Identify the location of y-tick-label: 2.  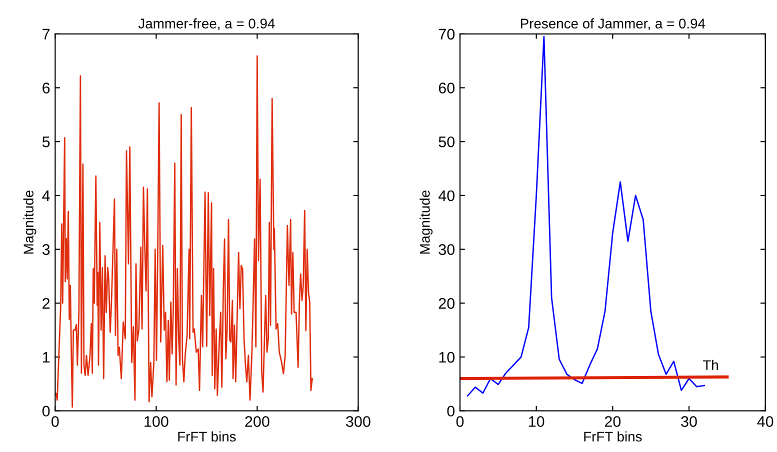
(46, 303).